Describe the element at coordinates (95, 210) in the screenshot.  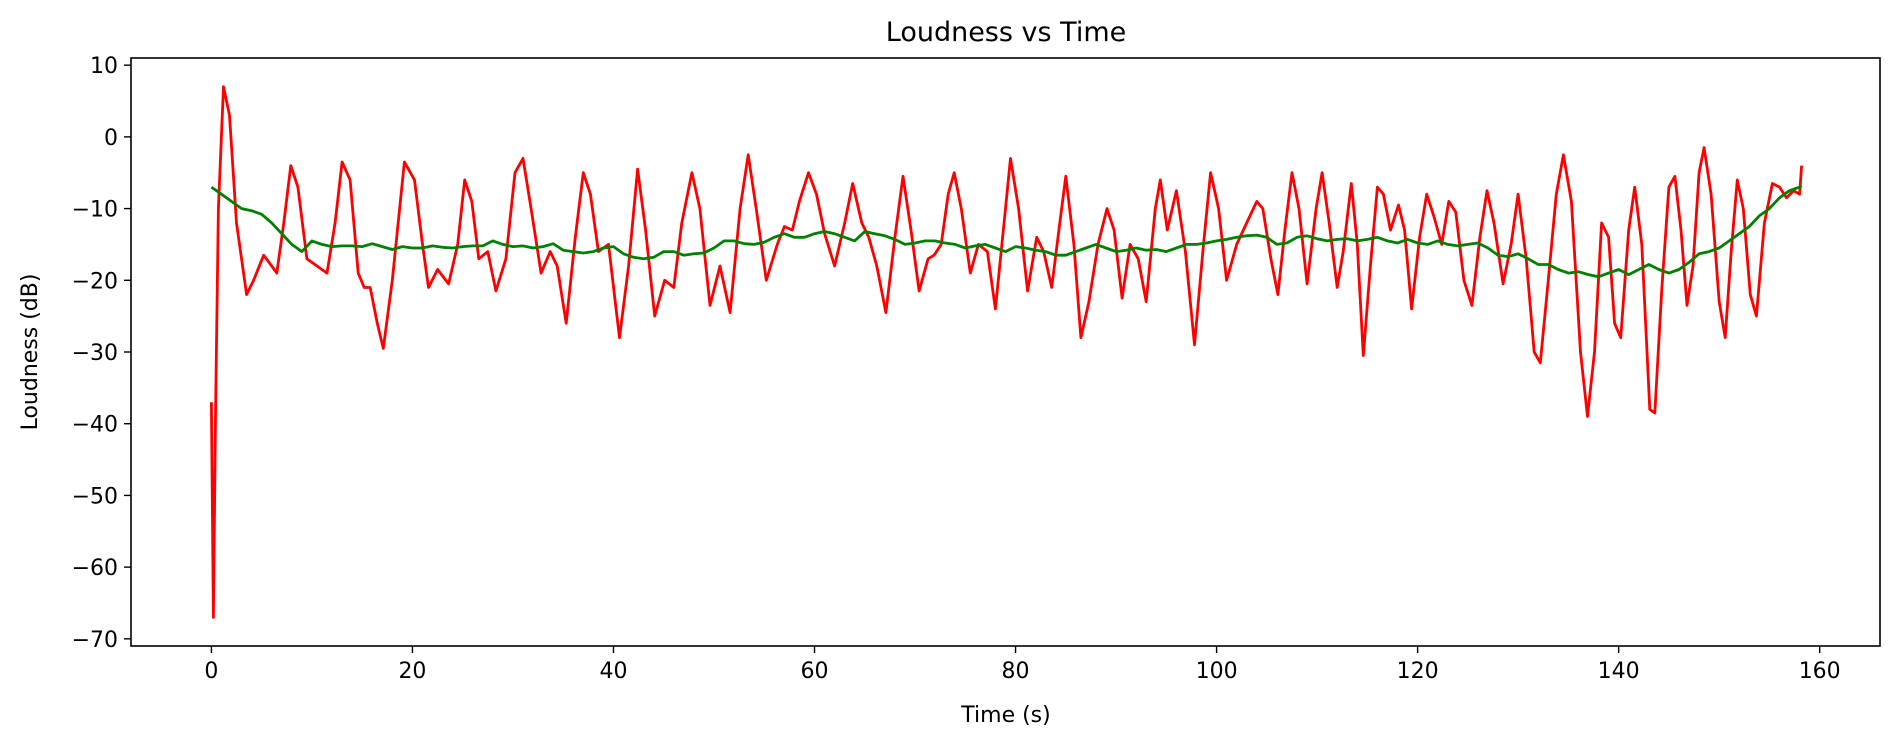
I see `y-tick-label: −10` at that location.